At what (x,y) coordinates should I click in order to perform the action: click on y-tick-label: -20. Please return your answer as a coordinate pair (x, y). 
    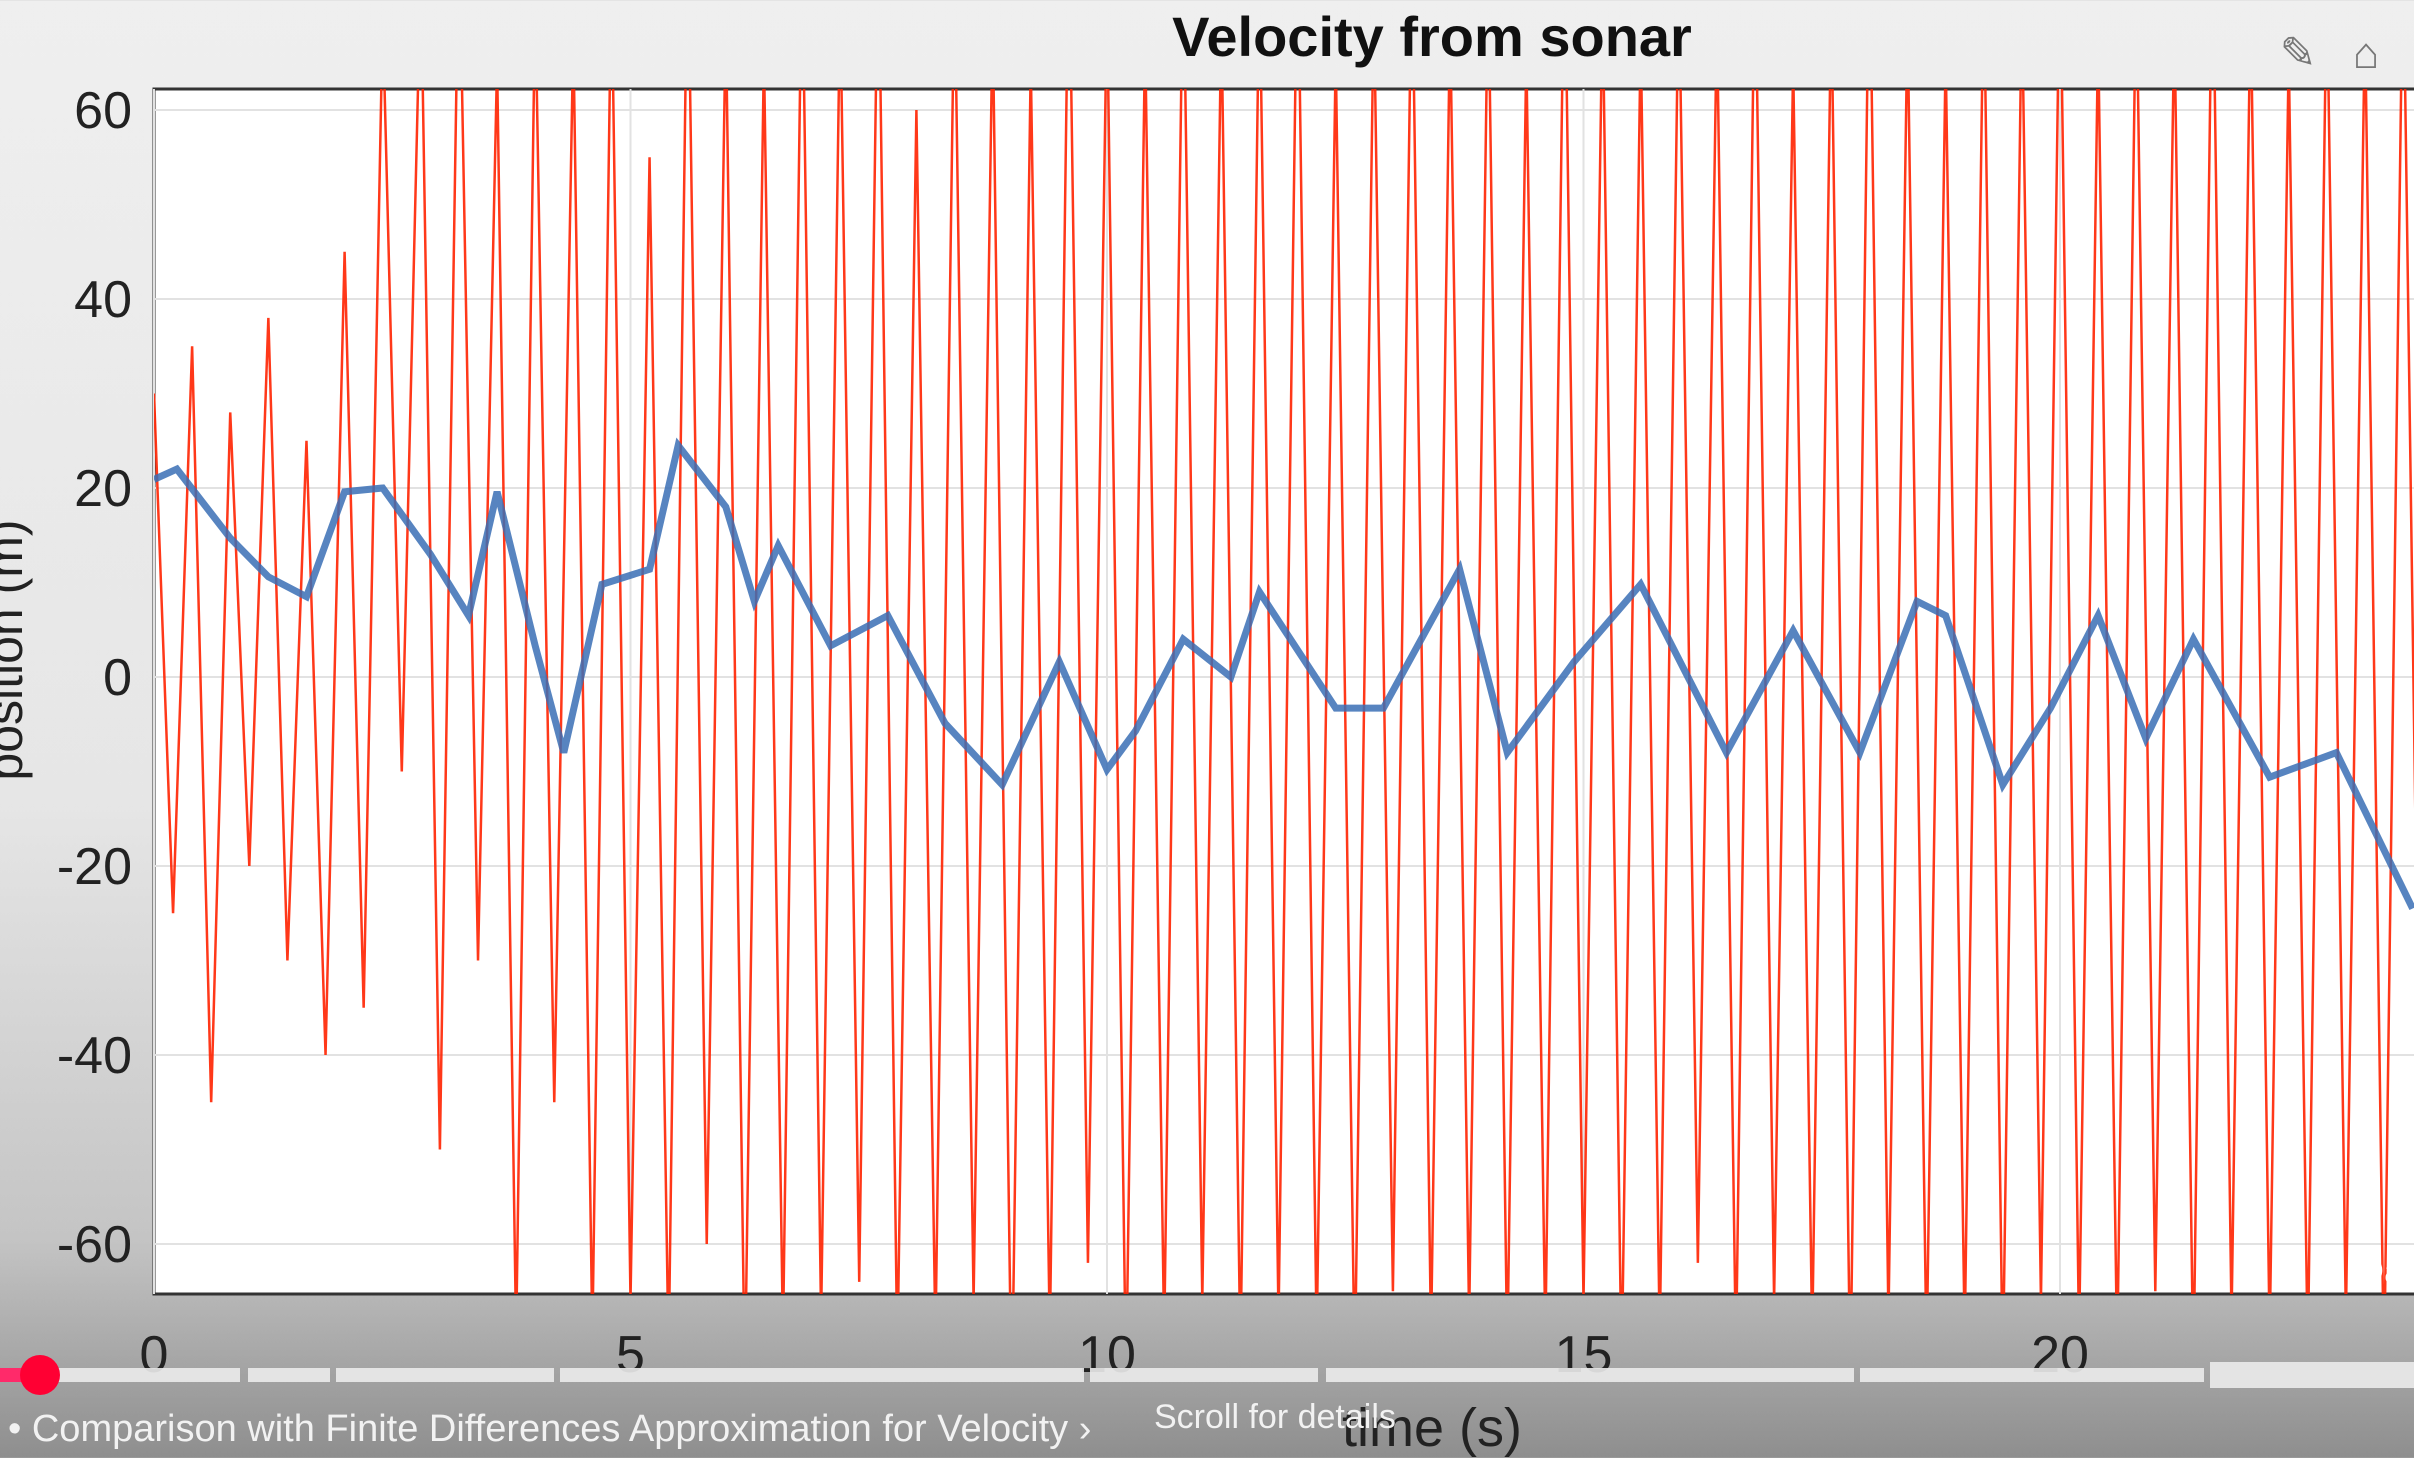
    Looking at the image, I should click on (94, 867).